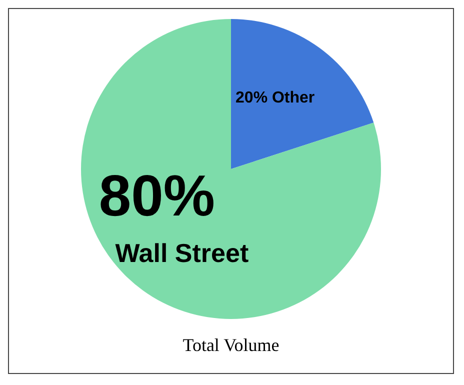  What do you see at coordinates (275, 98) in the screenshot?
I see `slice-label: 20% Other` at bounding box center [275, 98].